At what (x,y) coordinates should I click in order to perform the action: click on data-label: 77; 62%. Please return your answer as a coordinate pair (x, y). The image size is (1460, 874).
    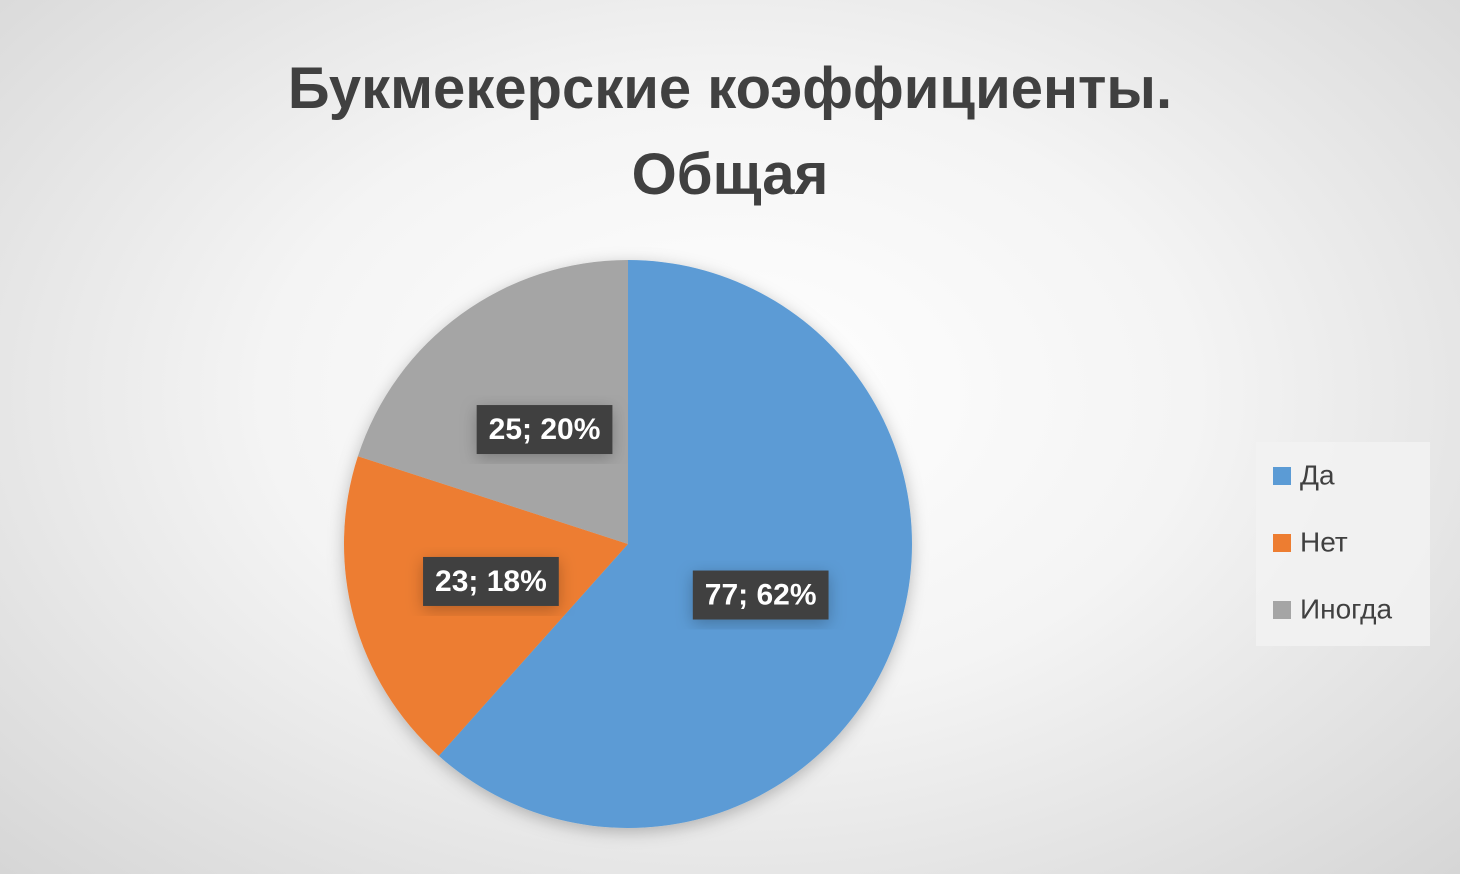
    Looking at the image, I should click on (761, 595).